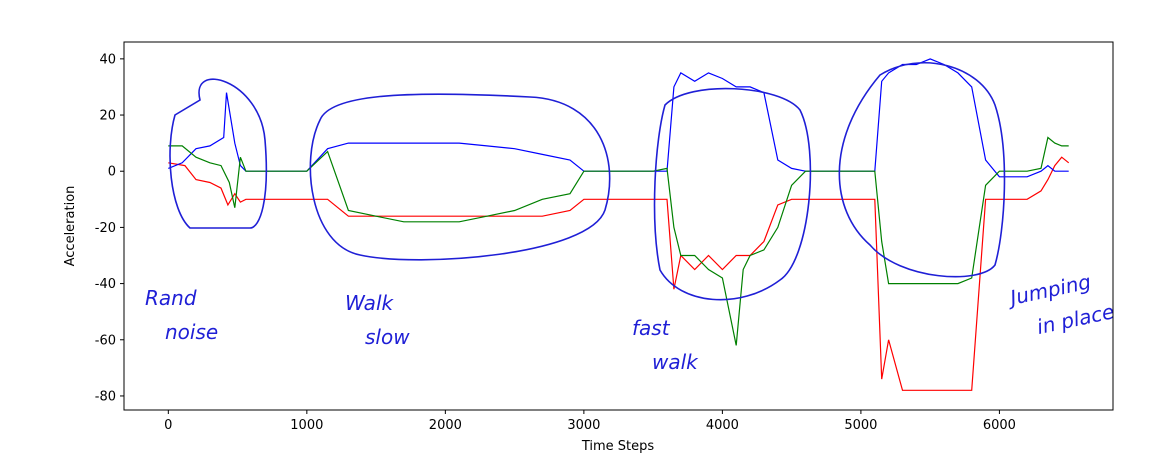  I want to click on y-tick-label: -80, so click(105, 396).